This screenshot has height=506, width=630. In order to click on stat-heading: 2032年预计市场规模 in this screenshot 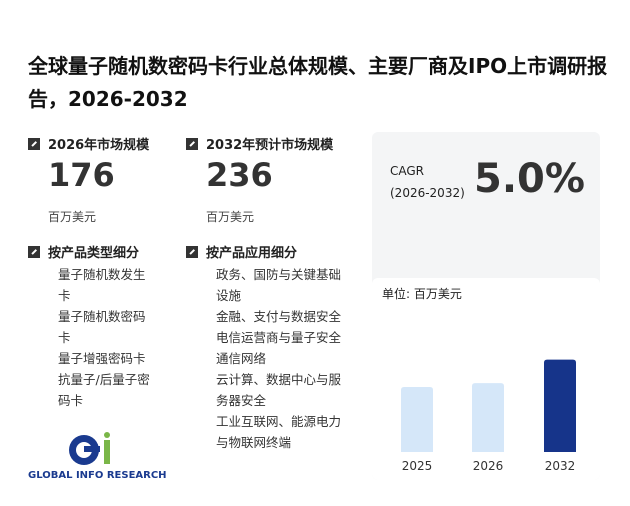, I will do `click(259, 143)`.